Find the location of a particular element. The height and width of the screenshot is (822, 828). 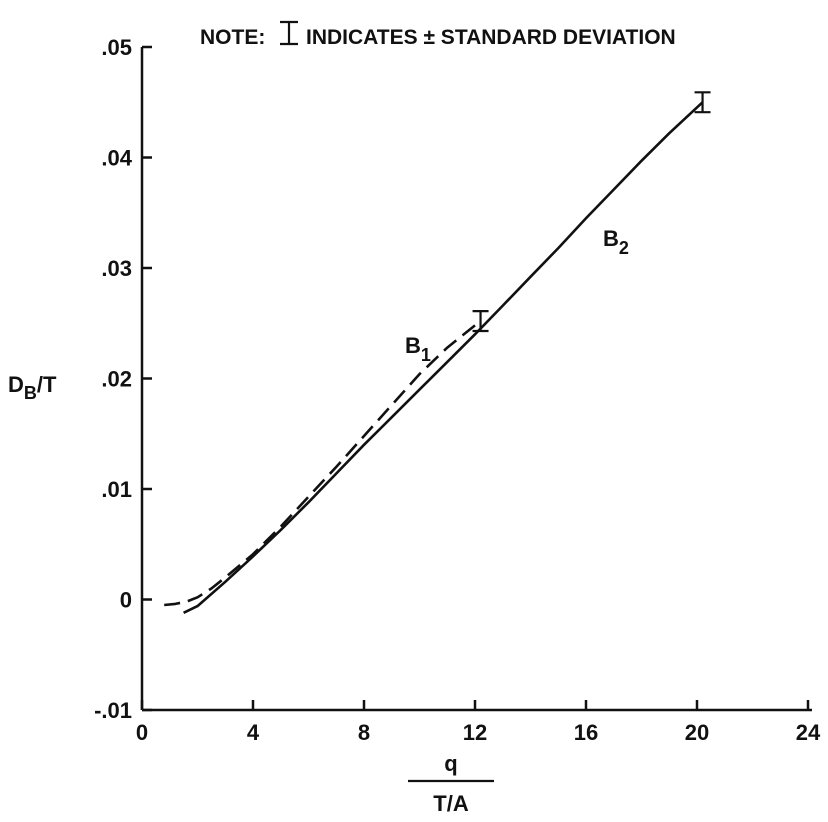

y-tick-label: -.01 is located at coordinates (113, 710).